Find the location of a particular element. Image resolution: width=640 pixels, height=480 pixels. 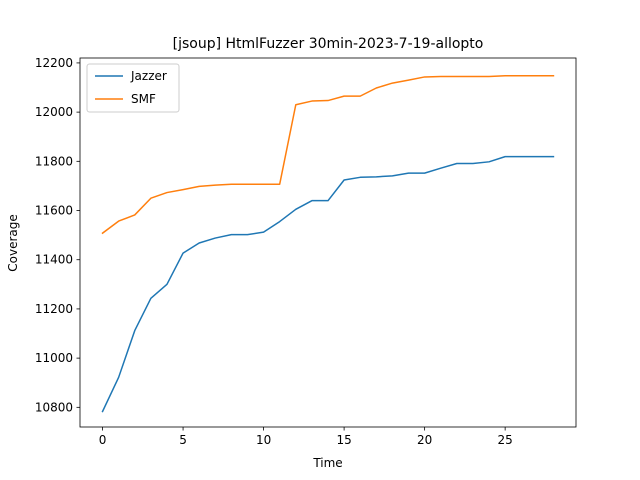

x-tick-label: 15 is located at coordinates (343, 440).